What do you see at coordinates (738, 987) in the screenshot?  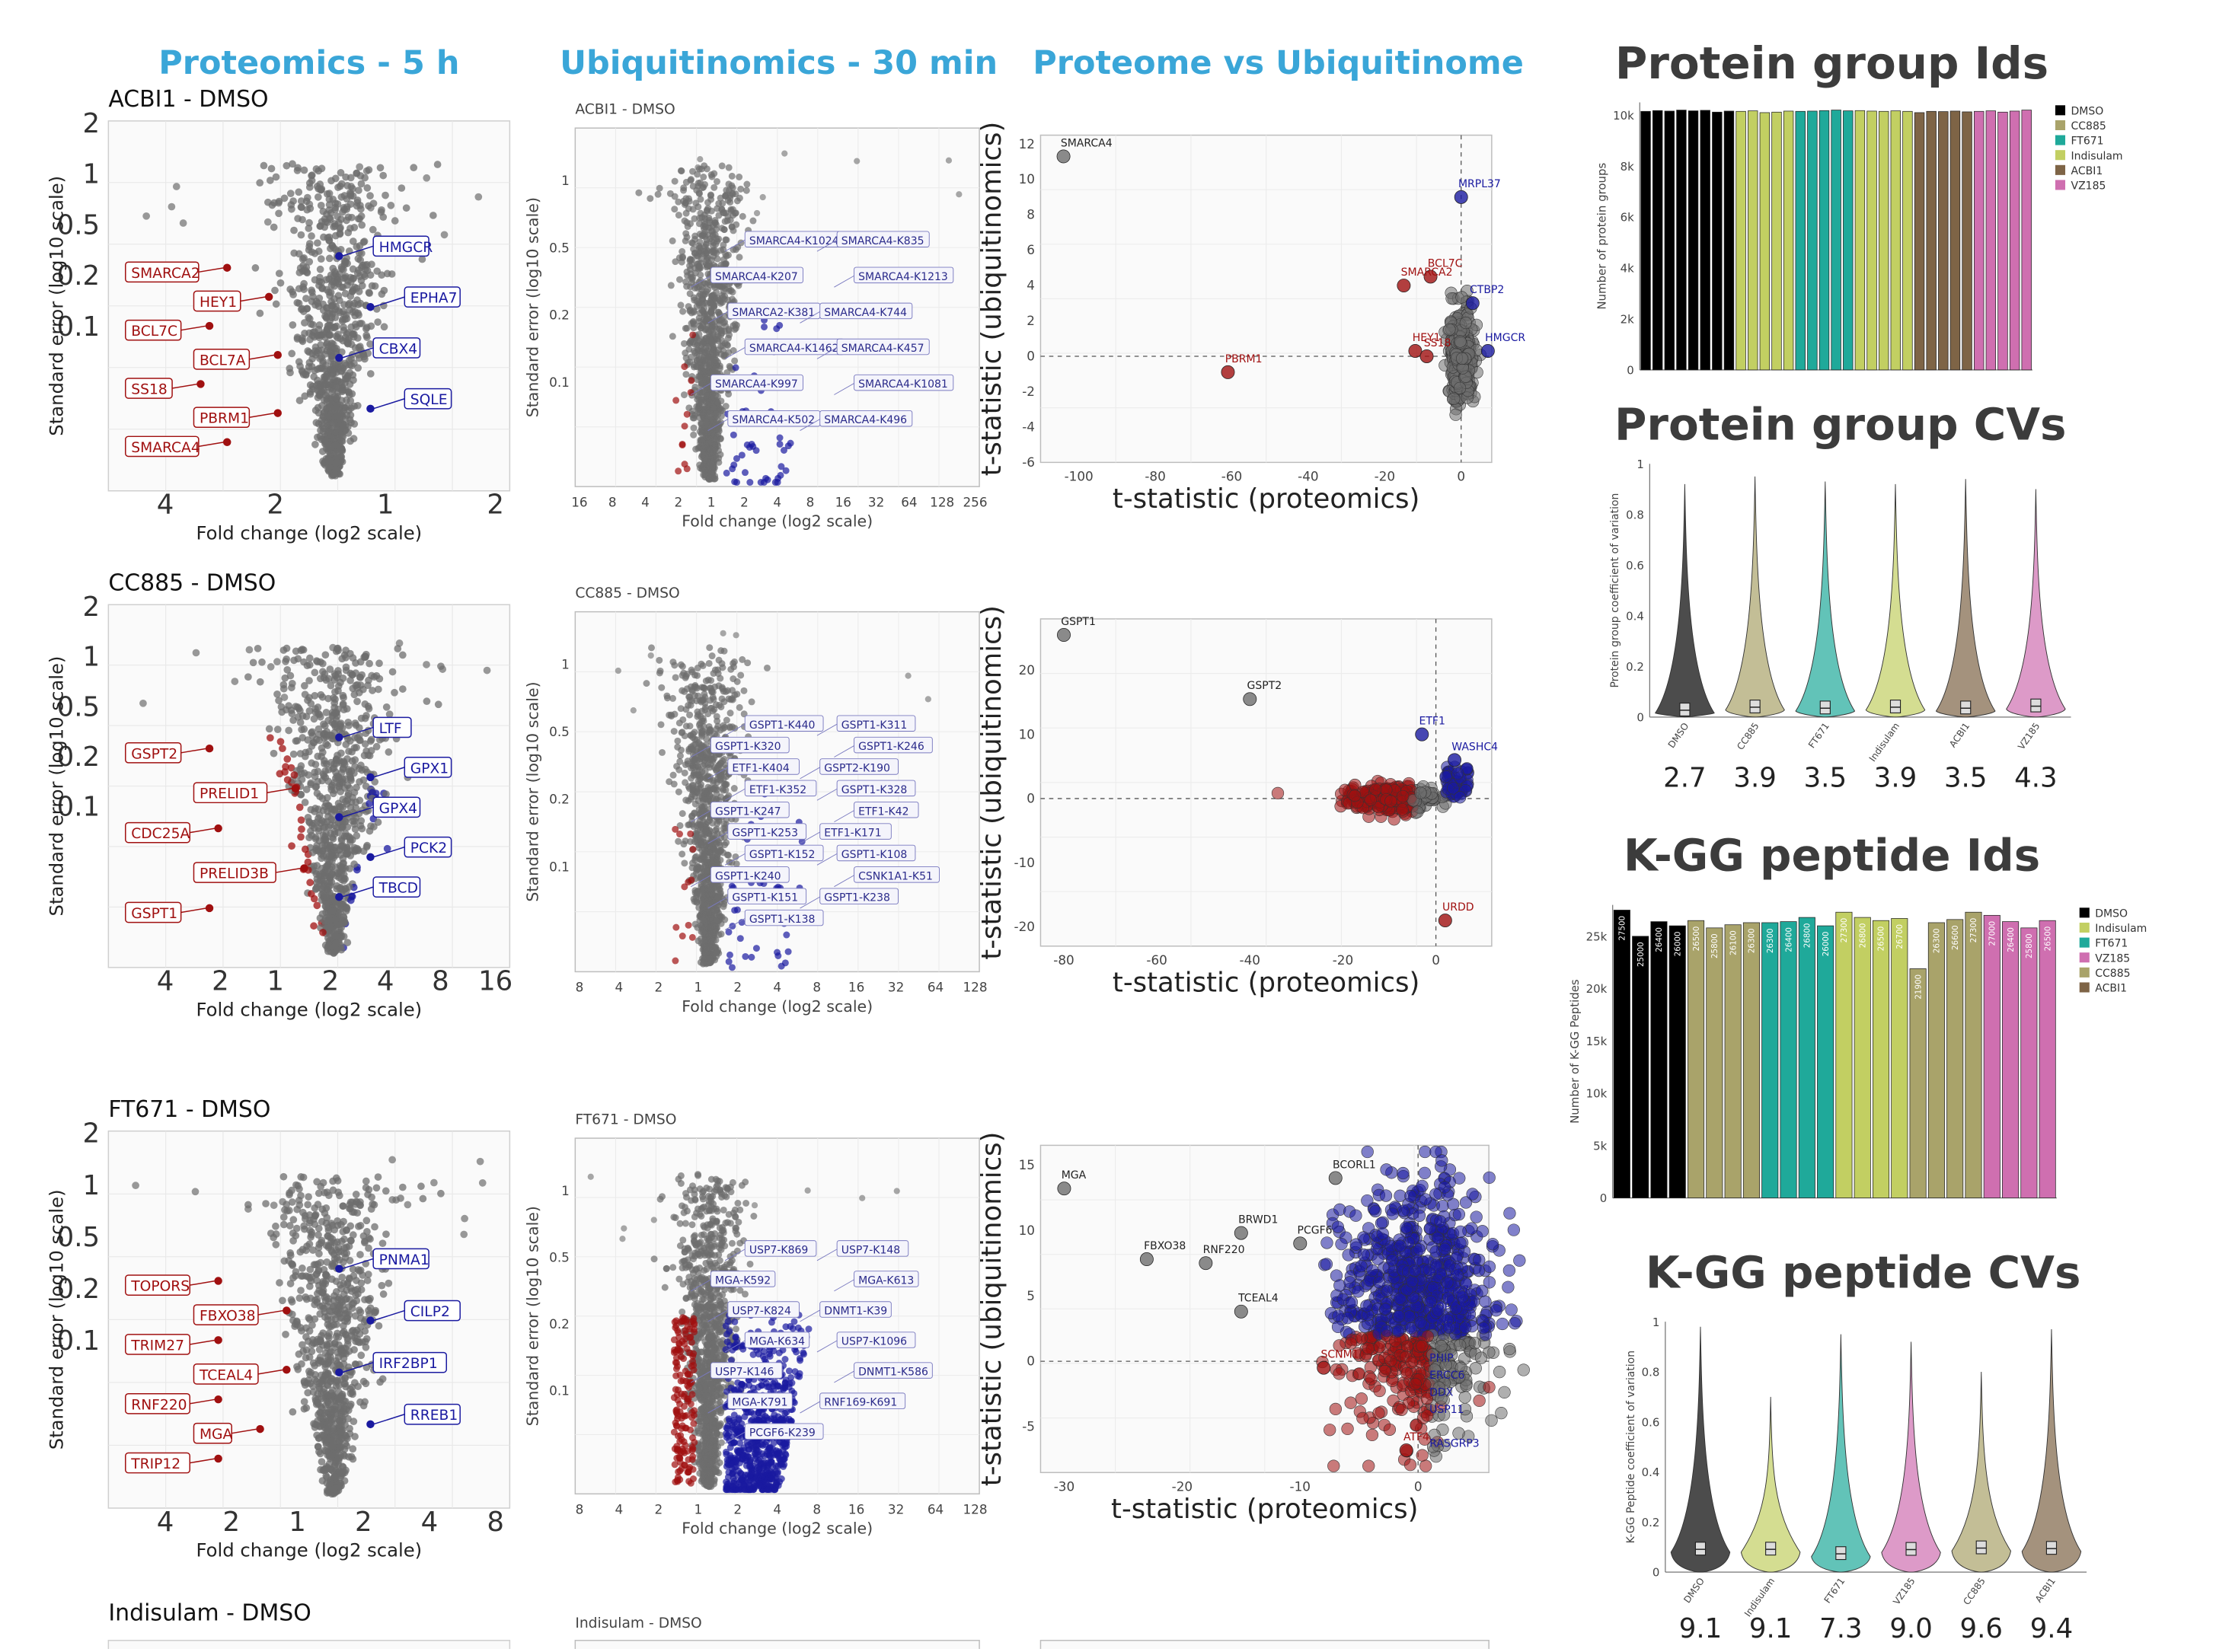 I see `x-tick-label: 2` at bounding box center [738, 987].